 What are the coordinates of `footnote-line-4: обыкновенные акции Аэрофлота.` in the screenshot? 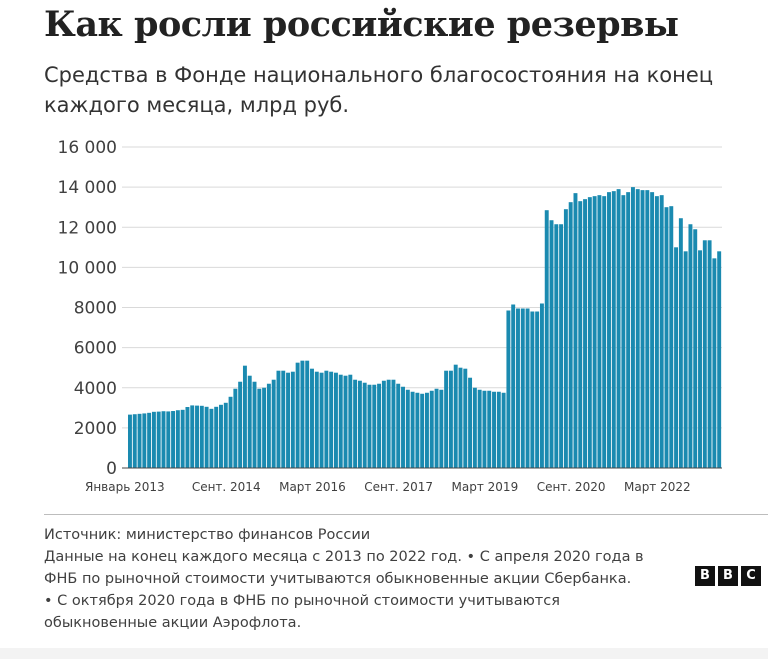 It's located at (173, 623).